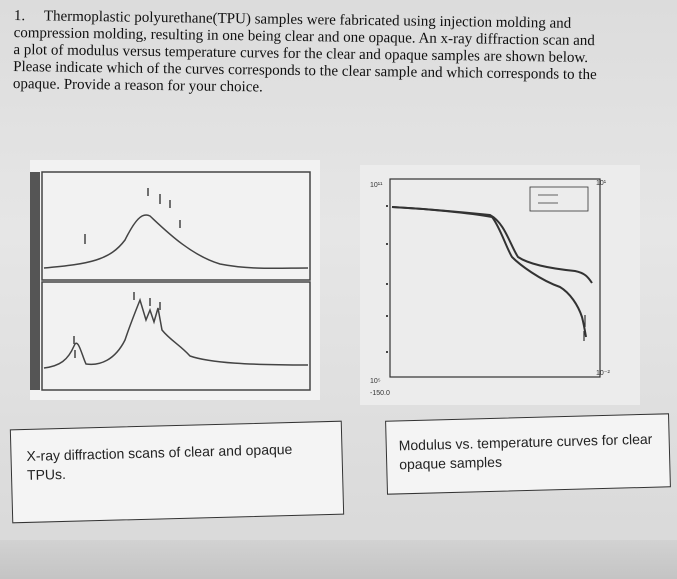  What do you see at coordinates (559, 199) in the screenshot?
I see `modulus-legend` at bounding box center [559, 199].